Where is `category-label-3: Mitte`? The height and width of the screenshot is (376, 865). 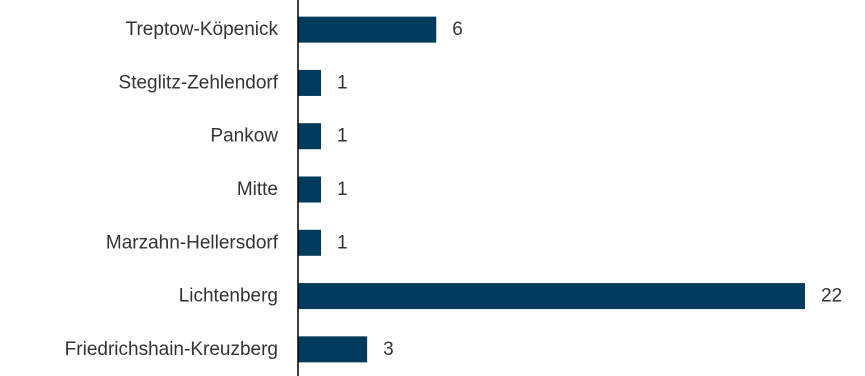 category-label-3: Mitte is located at coordinates (257, 189).